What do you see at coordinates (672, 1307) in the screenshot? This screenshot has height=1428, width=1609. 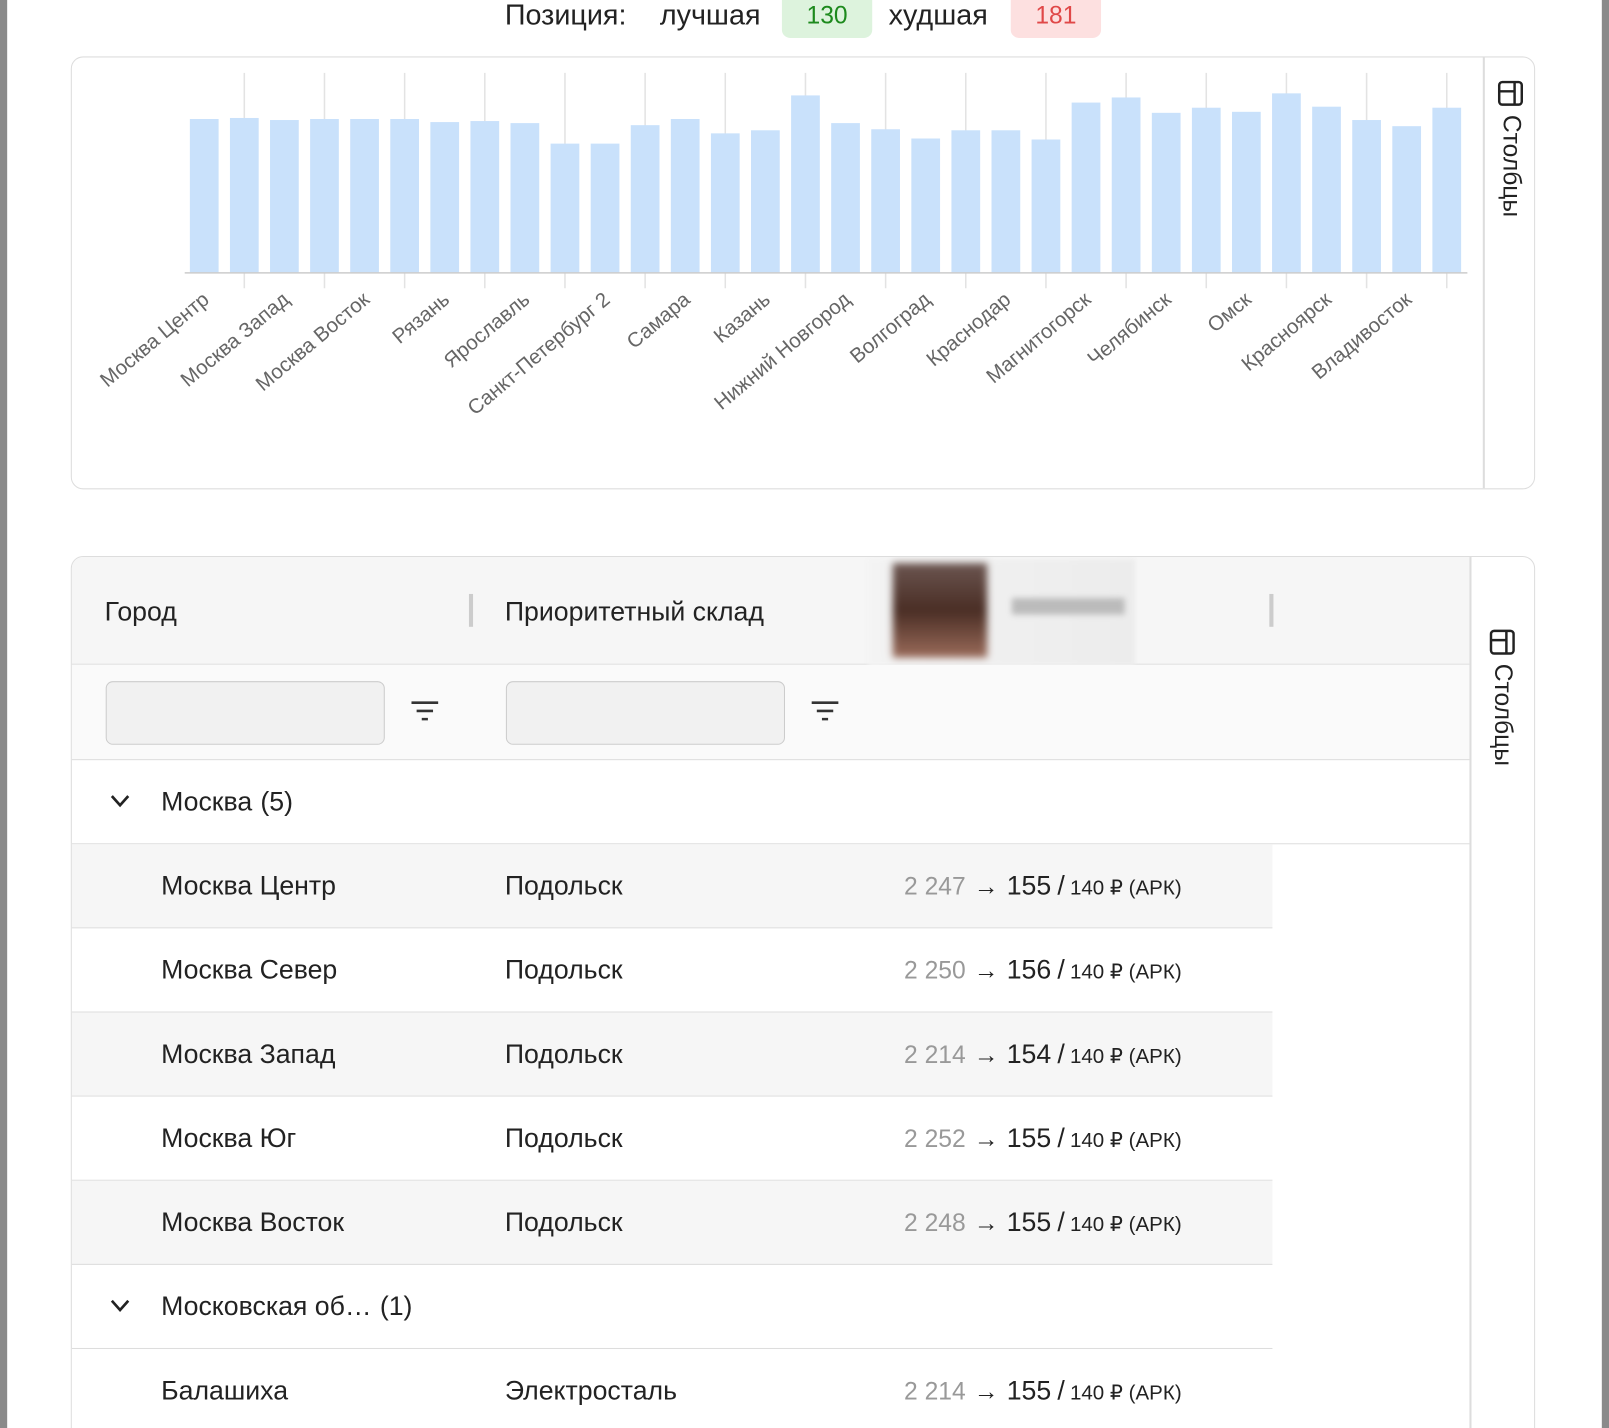 I see `group-row: Московская об… (1)` at bounding box center [672, 1307].